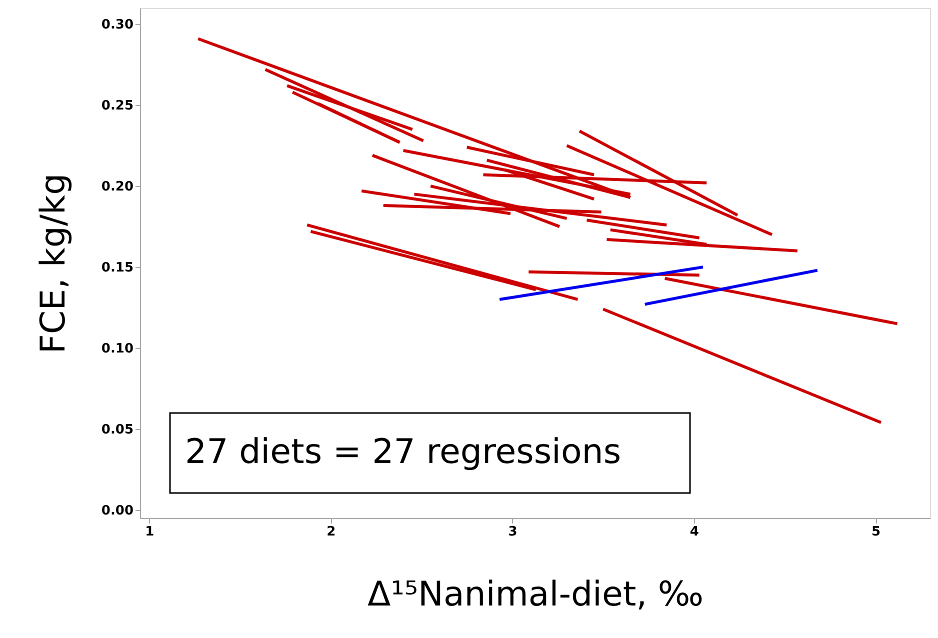  What do you see at coordinates (53, 263) in the screenshot?
I see `y-axis-title: FCE, kg/kg` at bounding box center [53, 263].